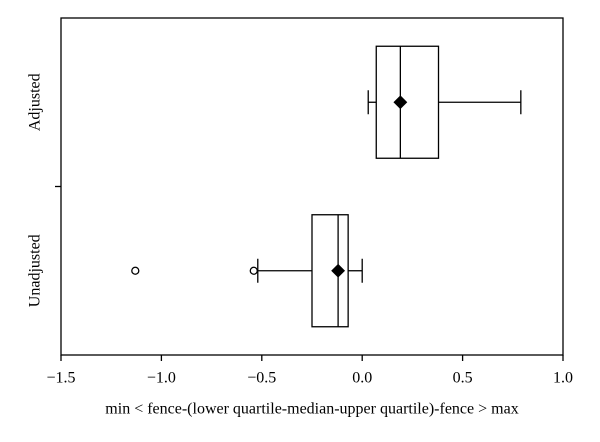 Image resolution: width=600 pixels, height=442 pixels. Describe the element at coordinates (362, 378) in the screenshot. I see `x-tick-label: 0.0` at that location.